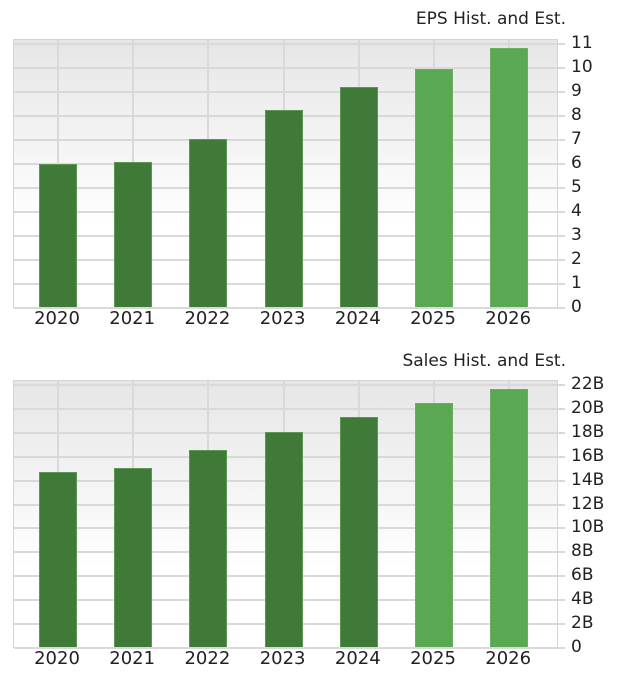 This screenshot has height=676, width=620. What do you see at coordinates (588, 503) in the screenshot?
I see `y-tick-label: 12B` at bounding box center [588, 503].